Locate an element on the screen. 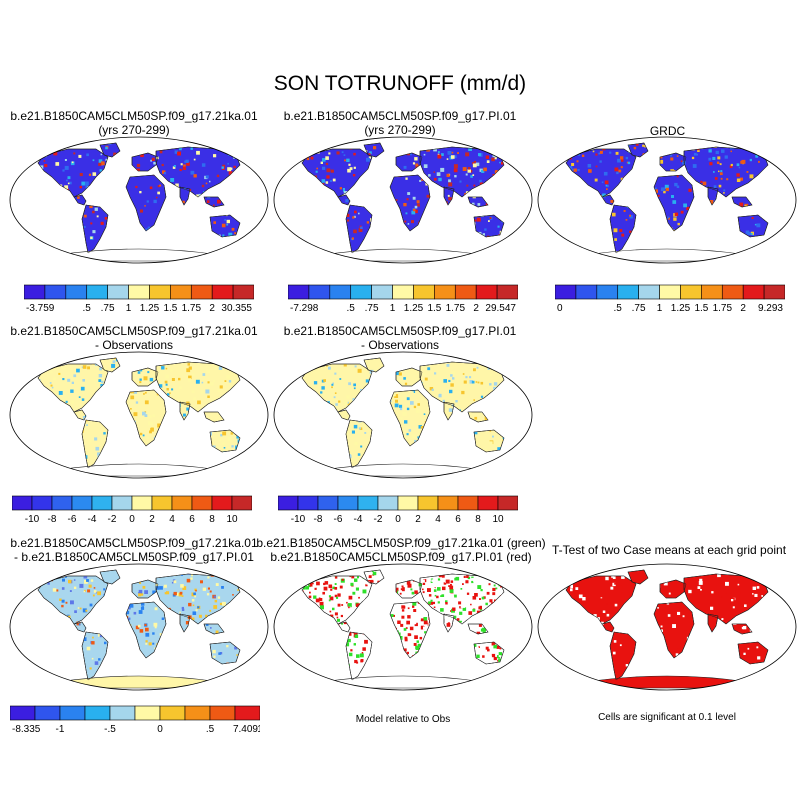 This screenshot has height=800, width=800. panel-title-3: GRDC is located at coordinates (667, 131).